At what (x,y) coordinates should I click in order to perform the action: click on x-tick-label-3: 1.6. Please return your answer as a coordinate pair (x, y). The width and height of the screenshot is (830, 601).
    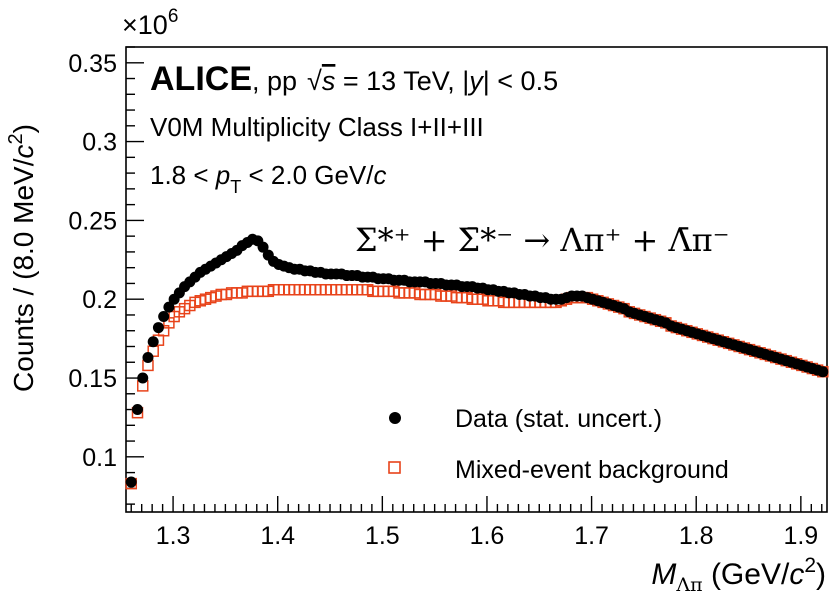
    Looking at the image, I should click on (487, 536).